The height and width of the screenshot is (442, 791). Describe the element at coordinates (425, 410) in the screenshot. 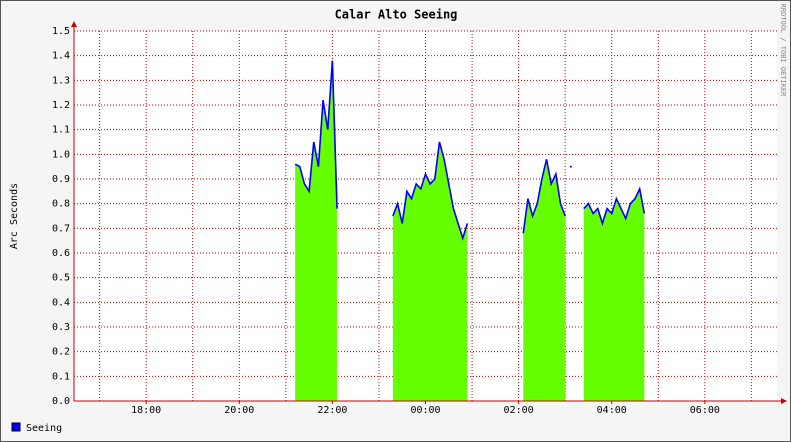

I see `x-tick-label: 00:00` at that location.